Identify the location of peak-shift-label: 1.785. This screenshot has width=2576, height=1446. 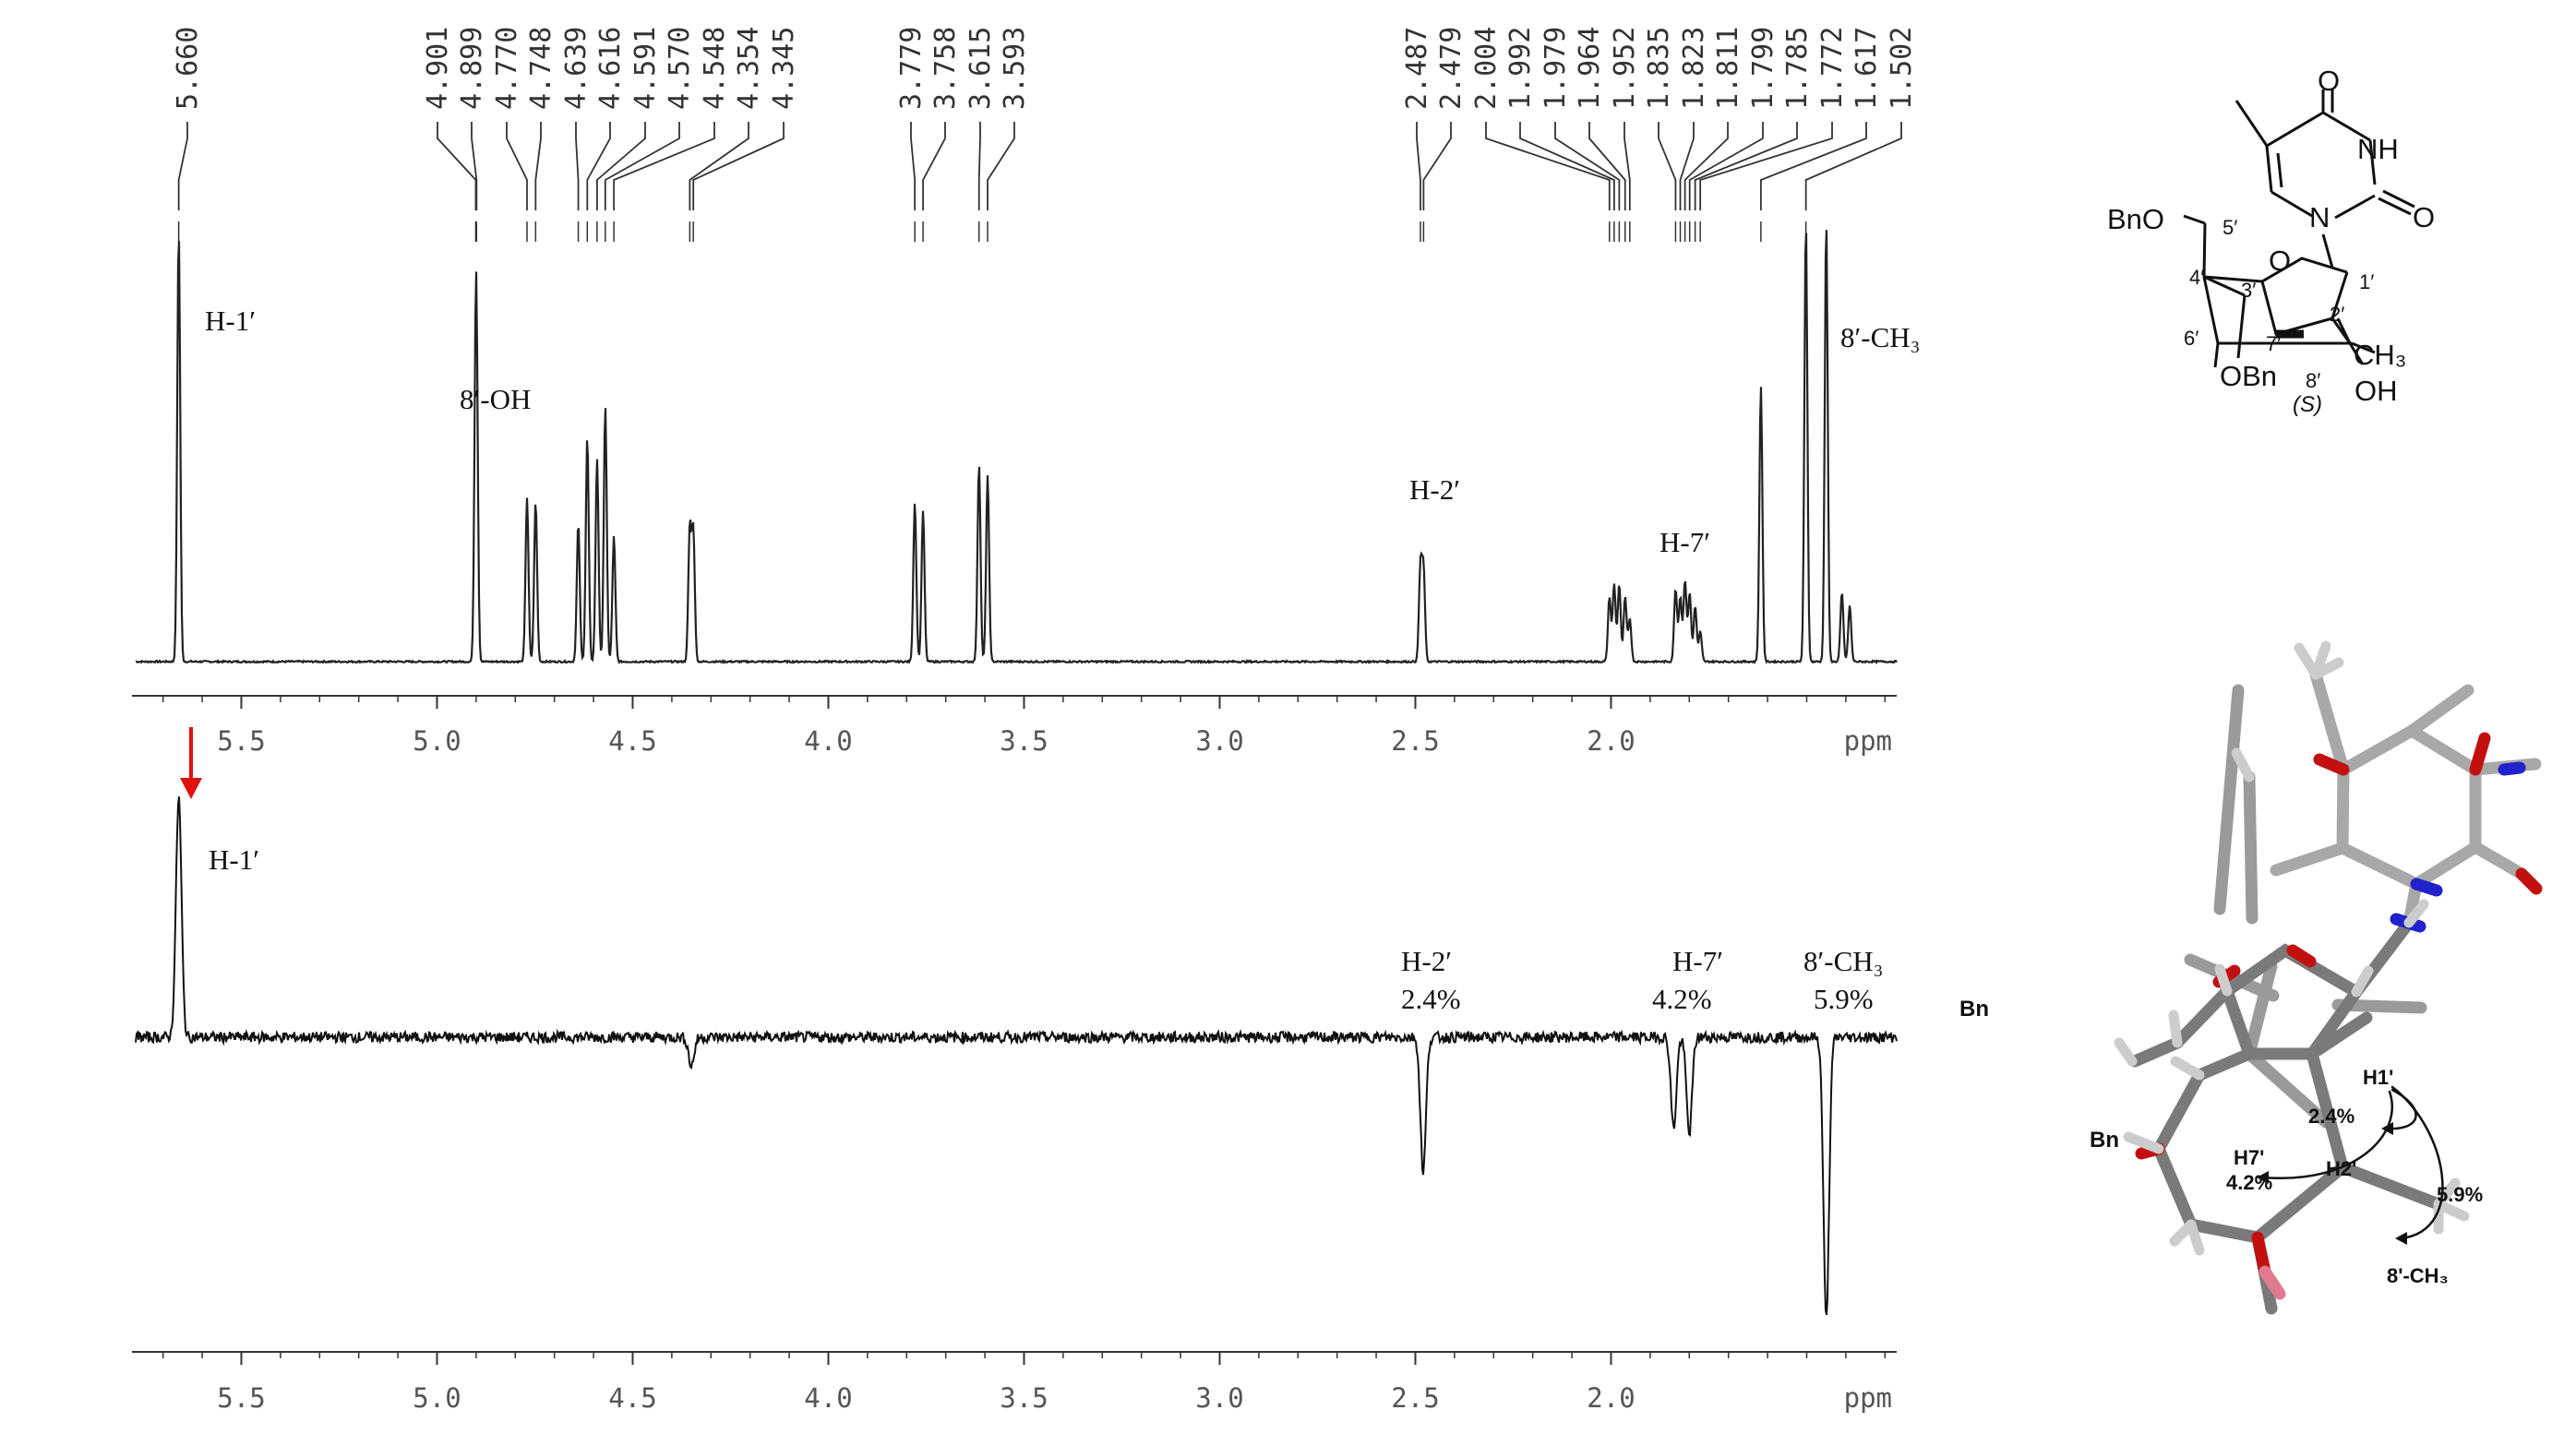
(1798, 68).